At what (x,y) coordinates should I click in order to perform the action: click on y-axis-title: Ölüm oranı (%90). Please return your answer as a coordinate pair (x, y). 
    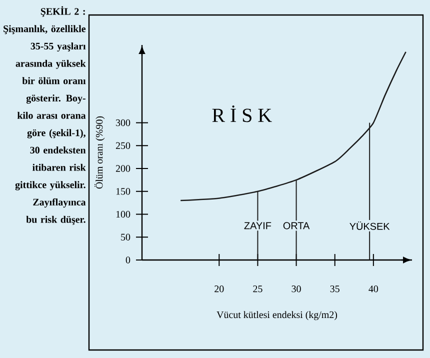
    Looking at the image, I should click on (99, 152).